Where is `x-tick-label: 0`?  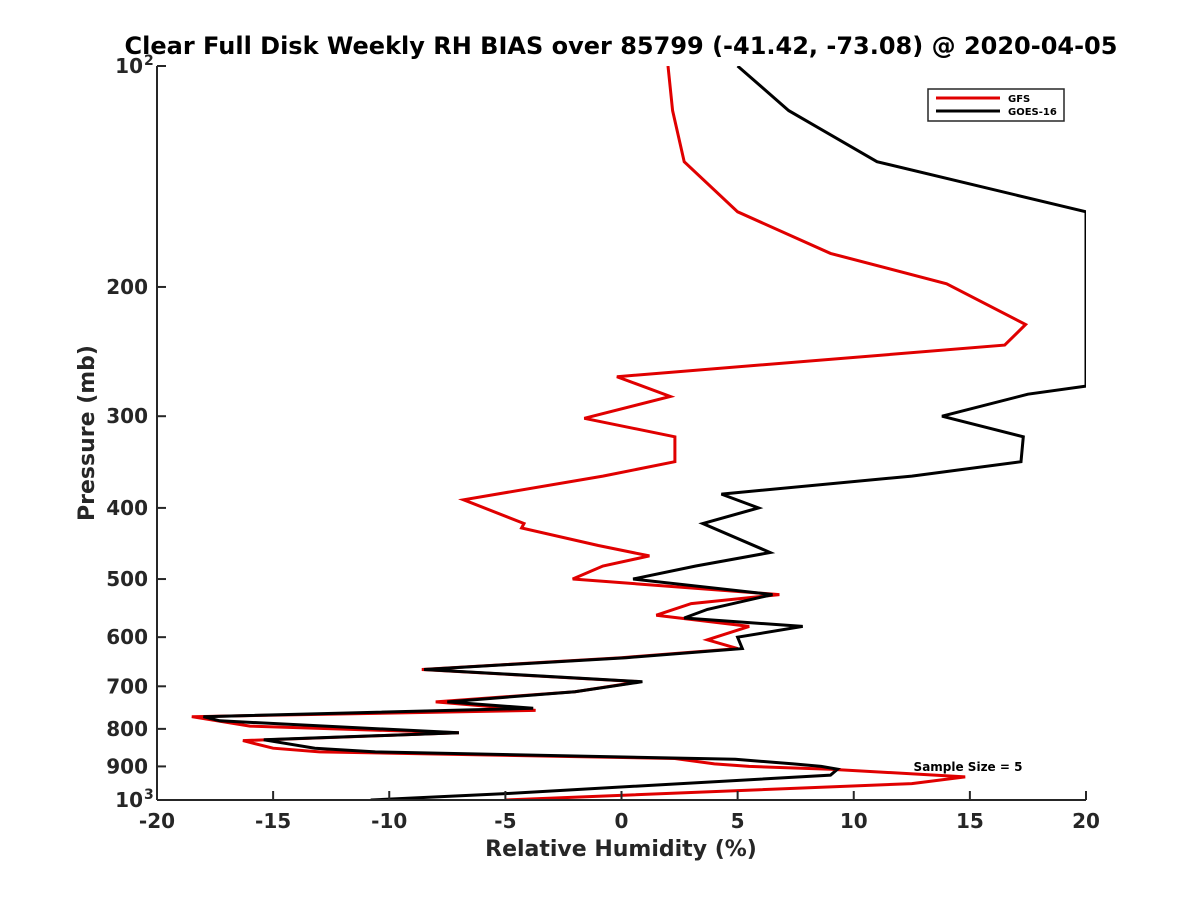
x-tick-label: 0 is located at coordinates (622, 821).